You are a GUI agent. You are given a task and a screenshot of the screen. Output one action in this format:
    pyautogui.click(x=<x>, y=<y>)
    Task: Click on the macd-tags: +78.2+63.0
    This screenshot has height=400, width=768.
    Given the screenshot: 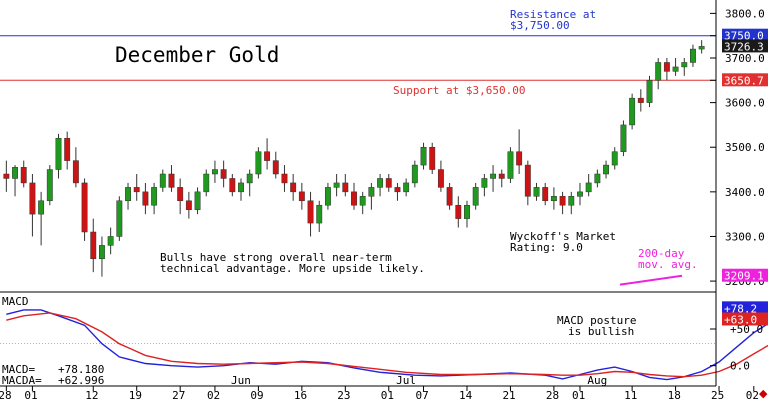 What is the action you would take?
    pyautogui.click(x=745, y=313)
    